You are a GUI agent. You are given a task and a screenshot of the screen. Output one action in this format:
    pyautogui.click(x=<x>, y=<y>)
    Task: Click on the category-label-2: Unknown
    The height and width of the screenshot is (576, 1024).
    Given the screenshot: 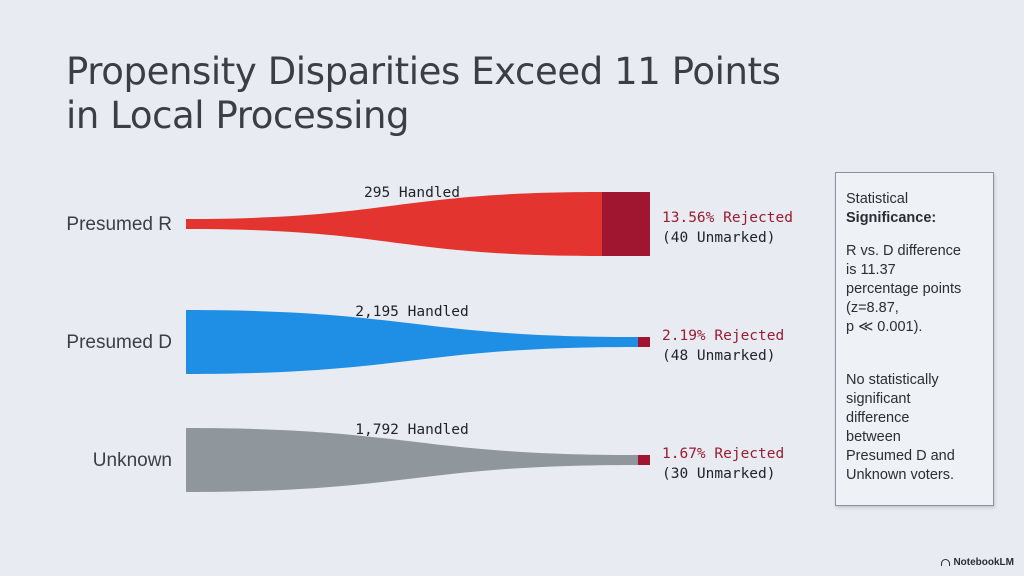 What is the action you would take?
    pyautogui.click(x=132, y=460)
    